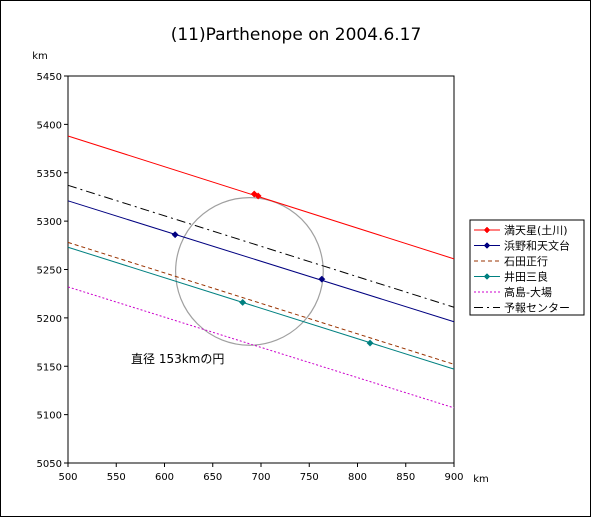  What do you see at coordinates (177, 359) in the screenshot?
I see `circle-annotation: 直径 153kmの円` at bounding box center [177, 359].